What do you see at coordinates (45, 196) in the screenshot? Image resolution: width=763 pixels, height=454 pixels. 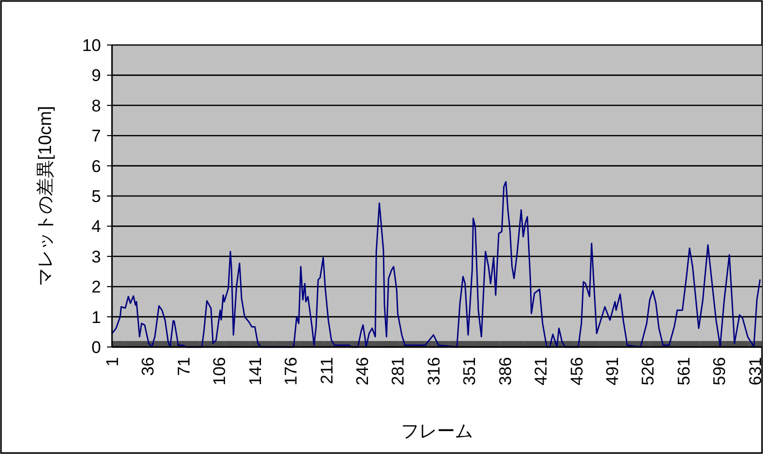 I see `y-axis-title: マレットの差異[10cm]` at bounding box center [45, 196].